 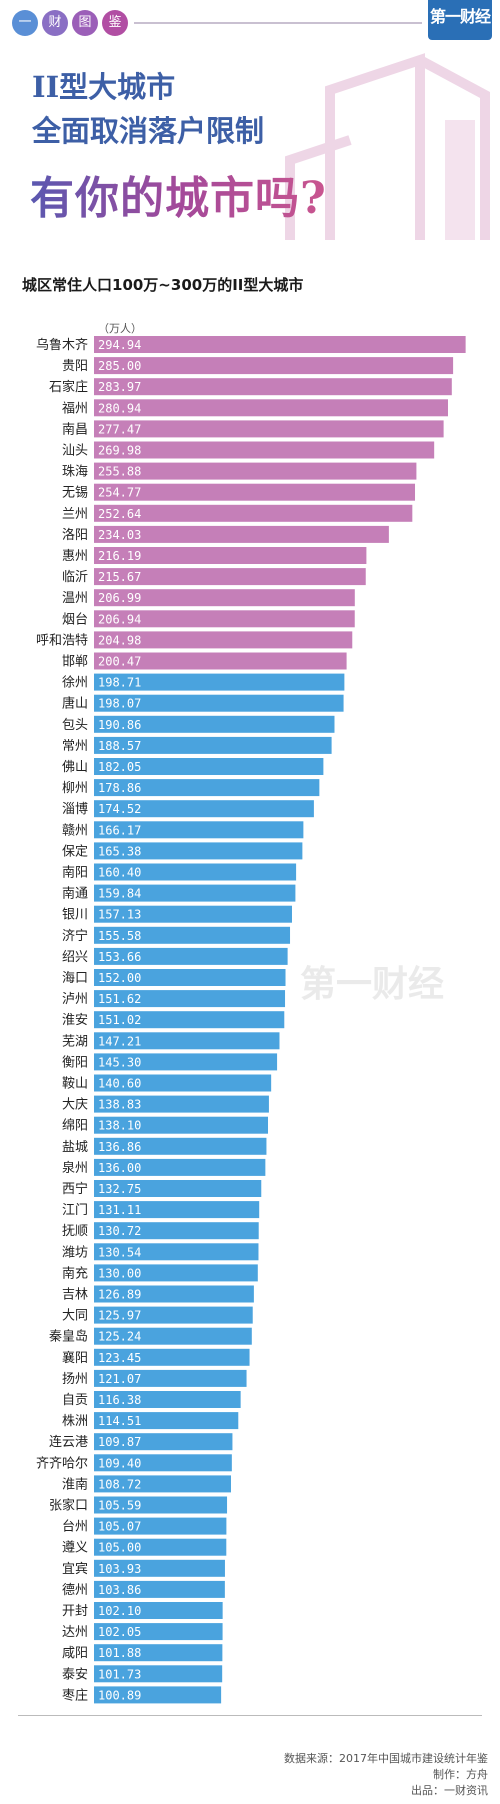 What do you see at coordinates (119, 1147) in the screenshot?
I see `value-label-38: 136.86` at bounding box center [119, 1147].